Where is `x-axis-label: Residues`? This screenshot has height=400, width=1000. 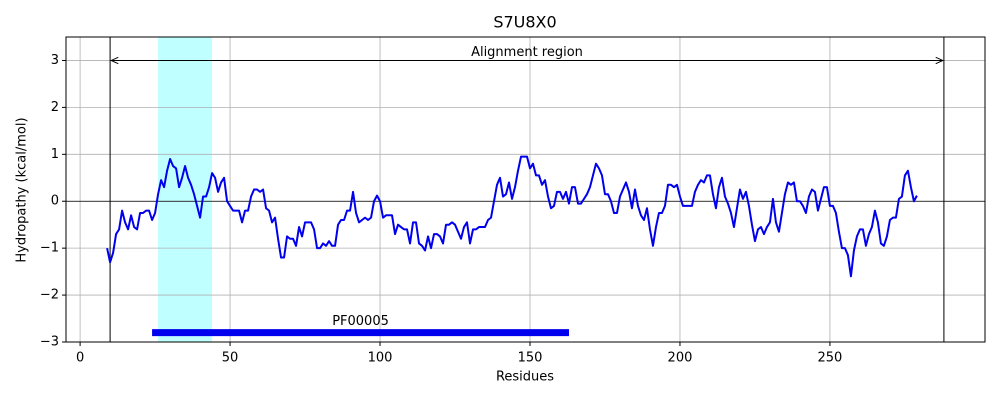
x-axis-label: Residues is located at coordinates (525, 377).